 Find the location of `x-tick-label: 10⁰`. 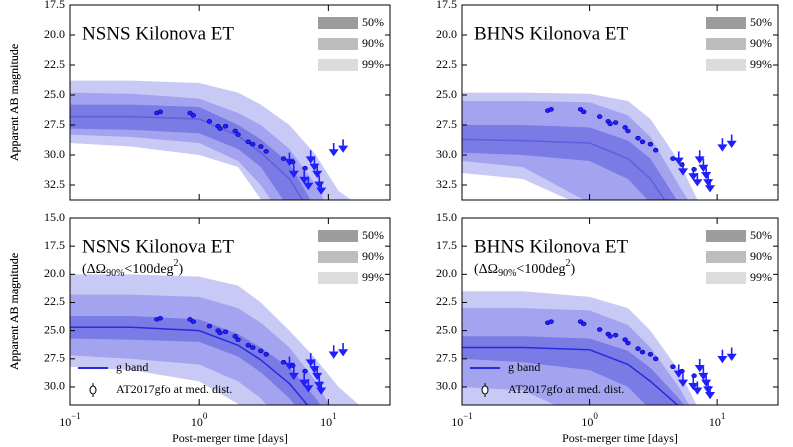

x-tick-label: 10⁰ is located at coordinates (589, 420).